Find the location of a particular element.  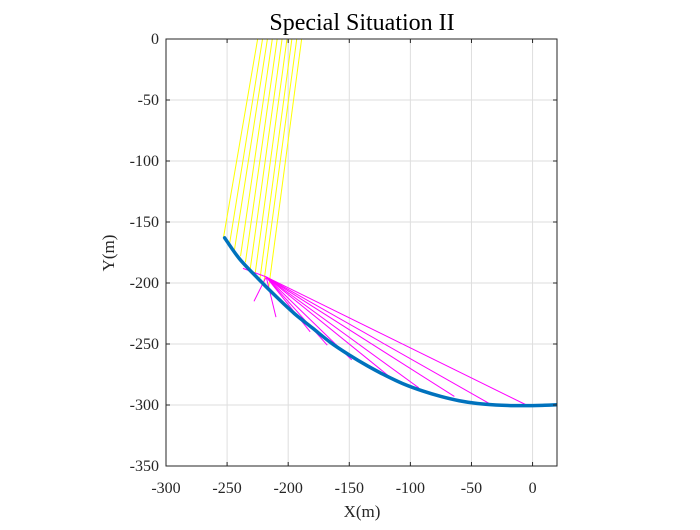

x-tick-label: -50 is located at coordinates (471, 488).